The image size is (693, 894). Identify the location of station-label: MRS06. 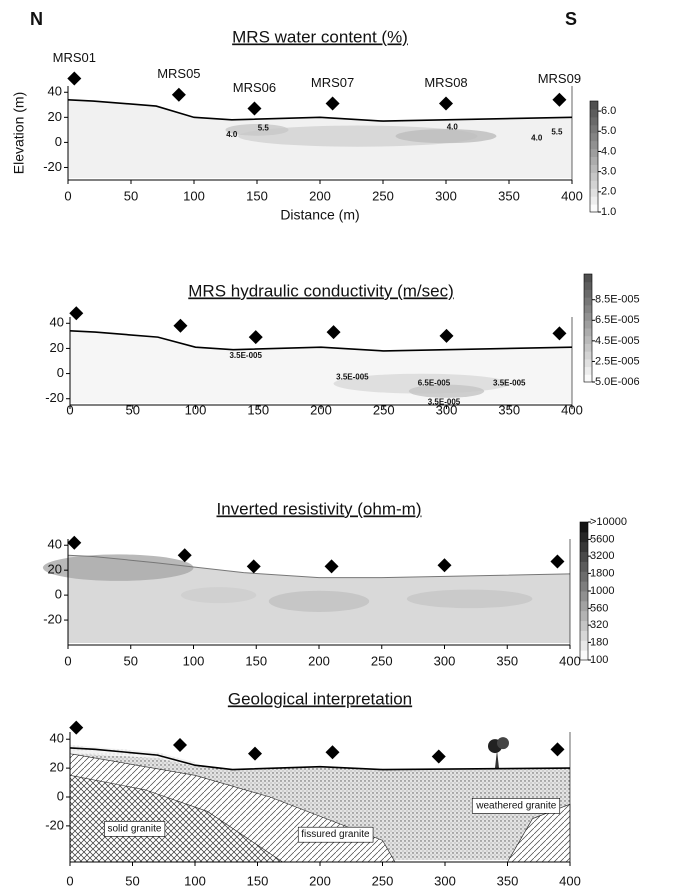
(254, 87).